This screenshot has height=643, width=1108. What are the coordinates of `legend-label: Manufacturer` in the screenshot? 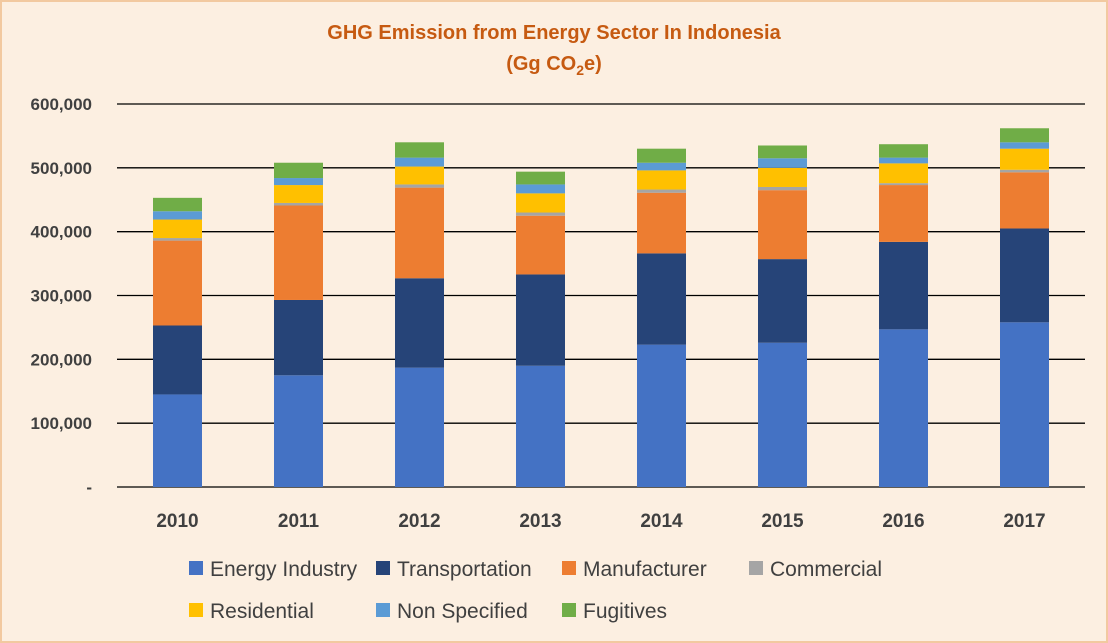 It's located at (645, 569).